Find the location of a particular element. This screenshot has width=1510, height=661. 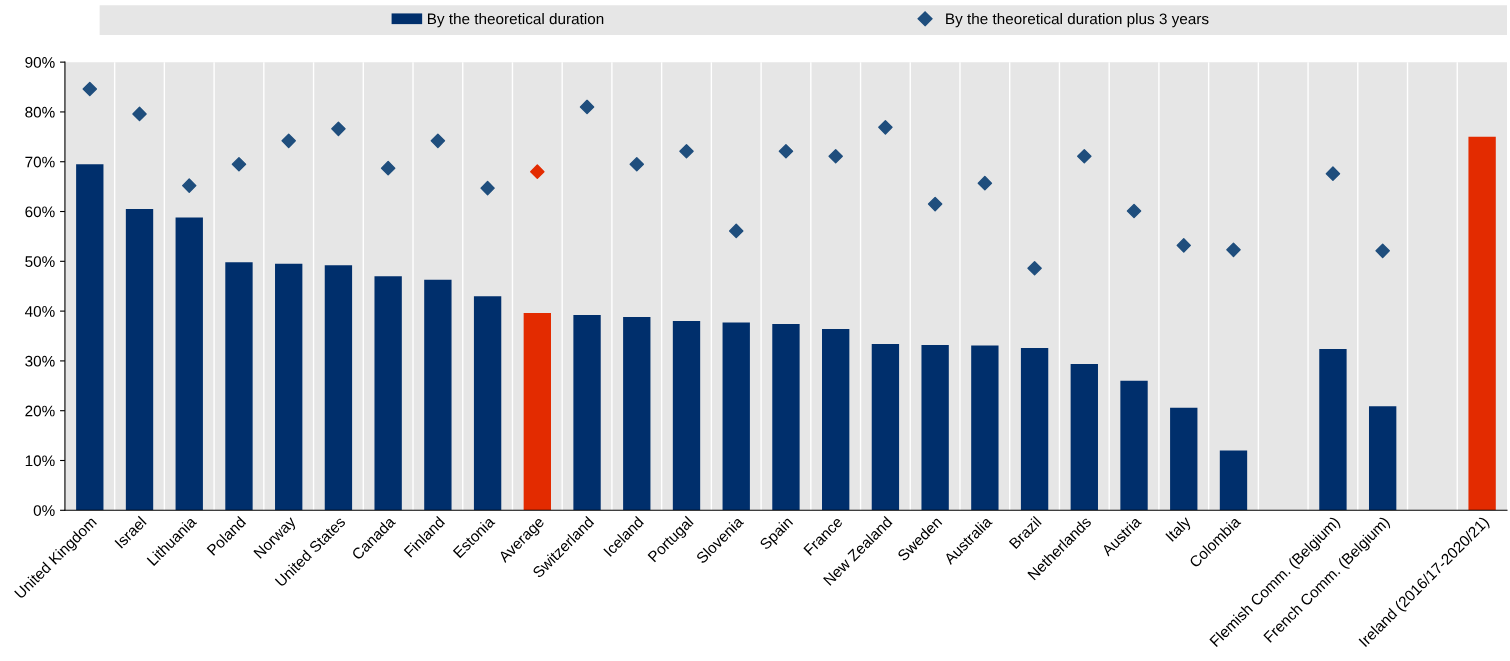

x-tick-label: Italy is located at coordinates (1179, 530).